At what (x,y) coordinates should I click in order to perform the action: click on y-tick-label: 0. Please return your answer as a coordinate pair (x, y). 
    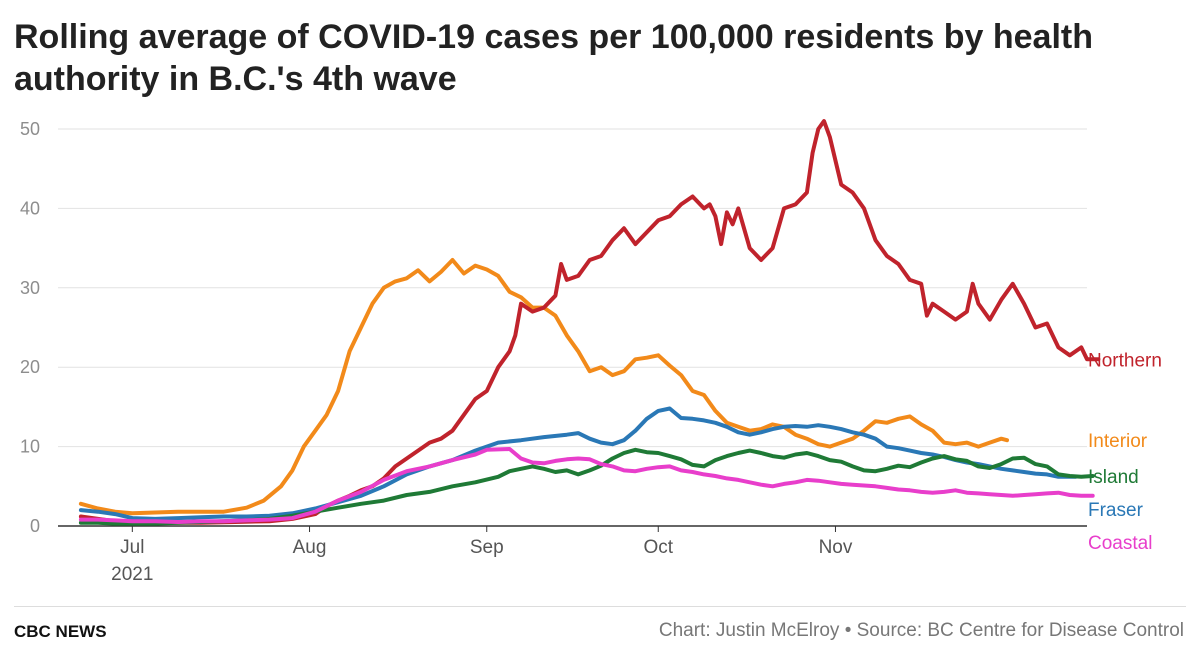
    Looking at the image, I should click on (35, 526).